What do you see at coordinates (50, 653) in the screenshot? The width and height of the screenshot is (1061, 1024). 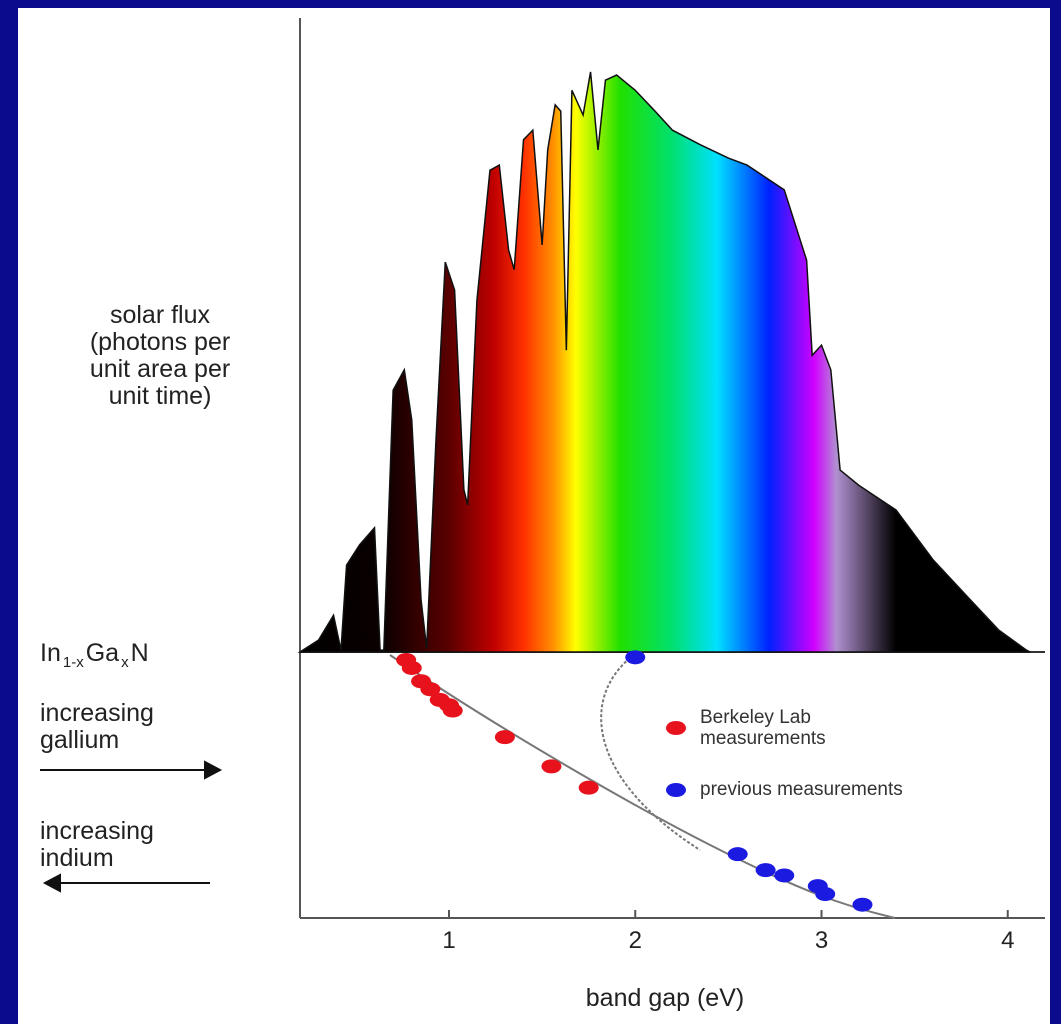 I see `material-text: In` at bounding box center [50, 653].